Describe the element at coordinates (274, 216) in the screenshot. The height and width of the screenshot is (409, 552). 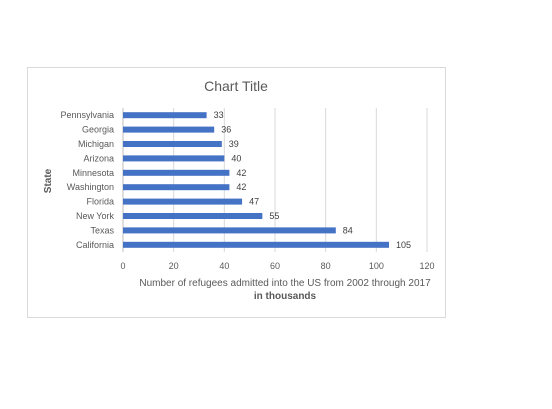
I see `data-label: 55` at that location.